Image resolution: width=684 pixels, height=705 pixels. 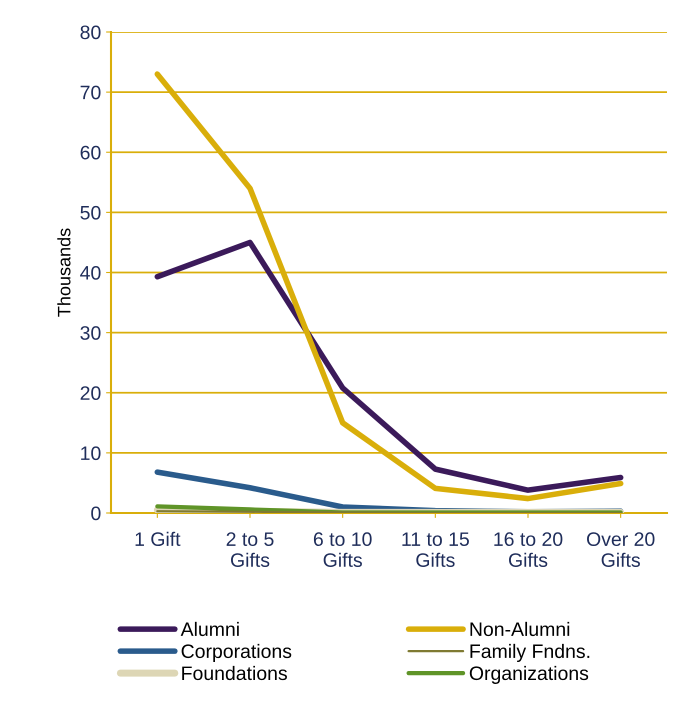 What do you see at coordinates (237, 653) in the screenshot?
I see `legend-label: Corporations` at bounding box center [237, 653].